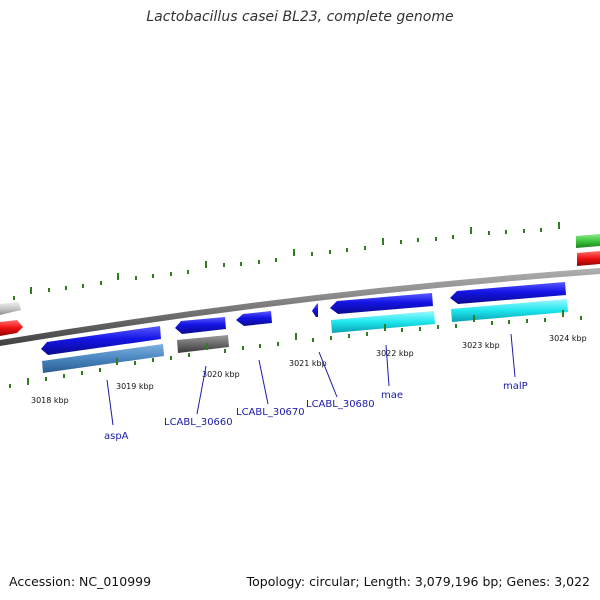  Describe the element at coordinates (221, 374) in the screenshot. I see `tick-label-3020: 3020 kbp` at that location.